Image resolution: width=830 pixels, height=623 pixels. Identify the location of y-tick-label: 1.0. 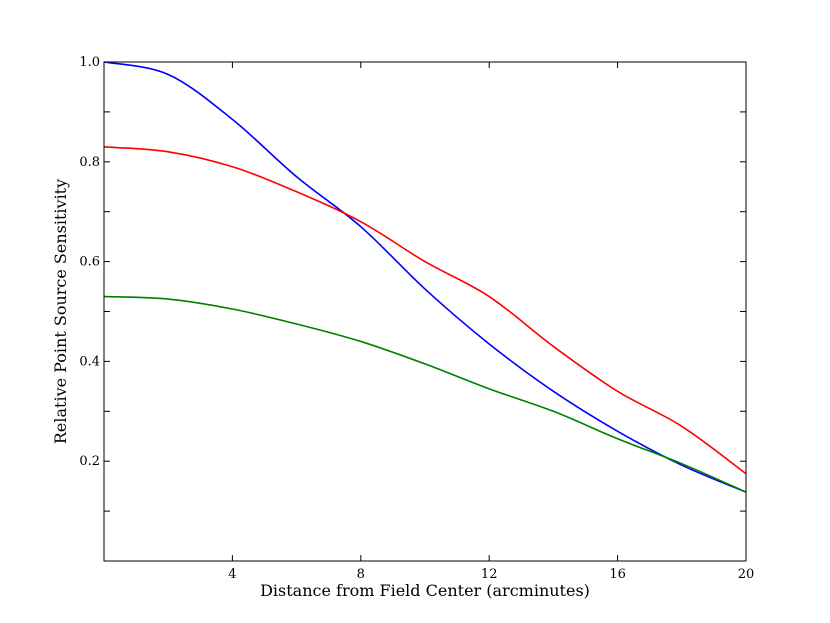
(89, 62).